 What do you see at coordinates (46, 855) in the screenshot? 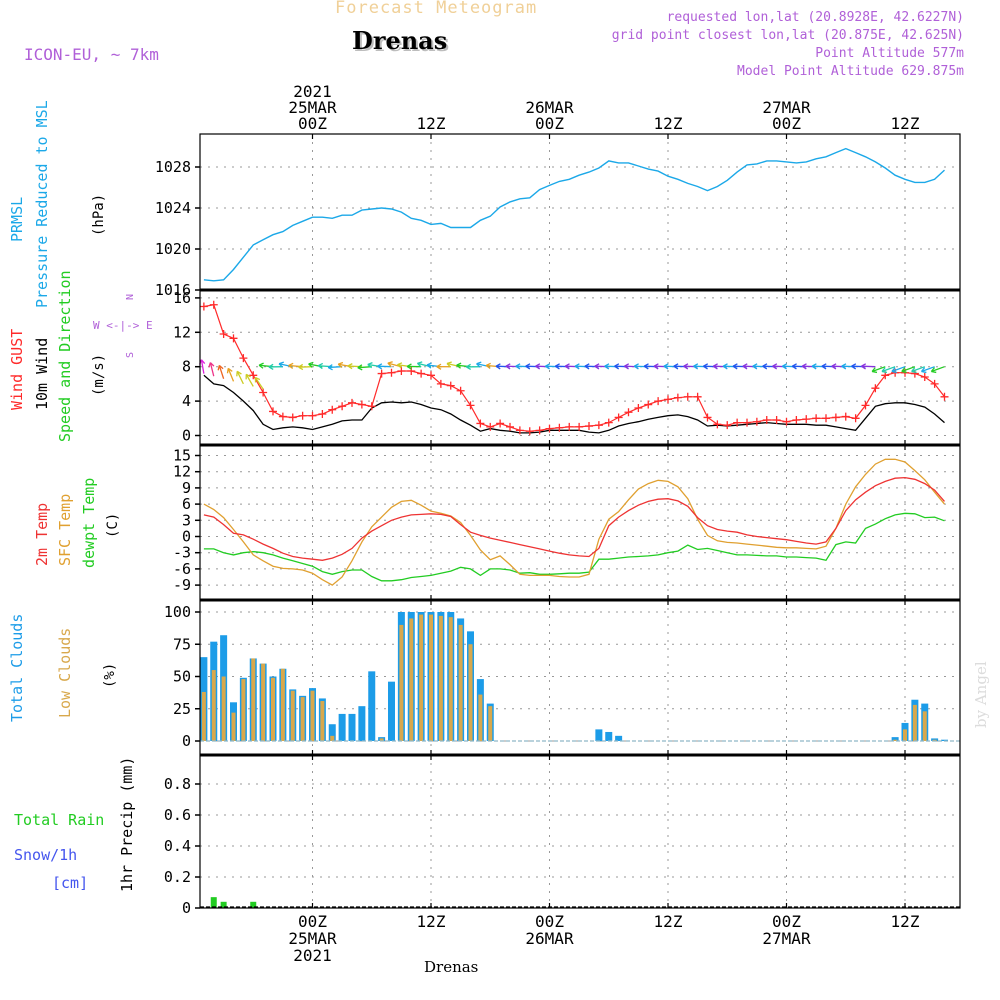
I see `snow-label: Snow/1h` at bounding box center [46, 855].